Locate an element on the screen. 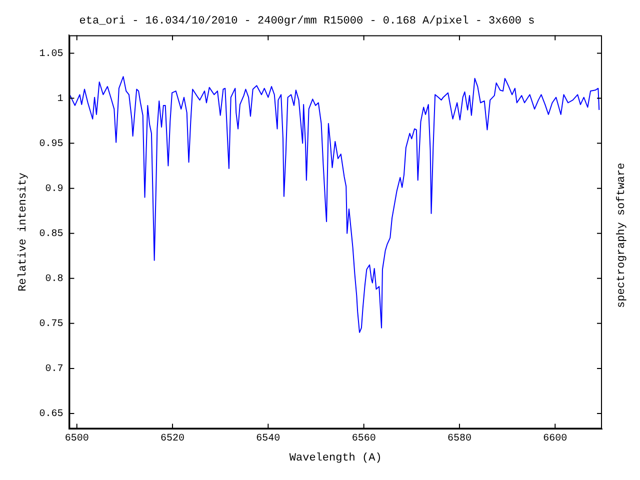 The image size is (640, 480). x-tick-label: 6600 is located at coordinates (555, 438).